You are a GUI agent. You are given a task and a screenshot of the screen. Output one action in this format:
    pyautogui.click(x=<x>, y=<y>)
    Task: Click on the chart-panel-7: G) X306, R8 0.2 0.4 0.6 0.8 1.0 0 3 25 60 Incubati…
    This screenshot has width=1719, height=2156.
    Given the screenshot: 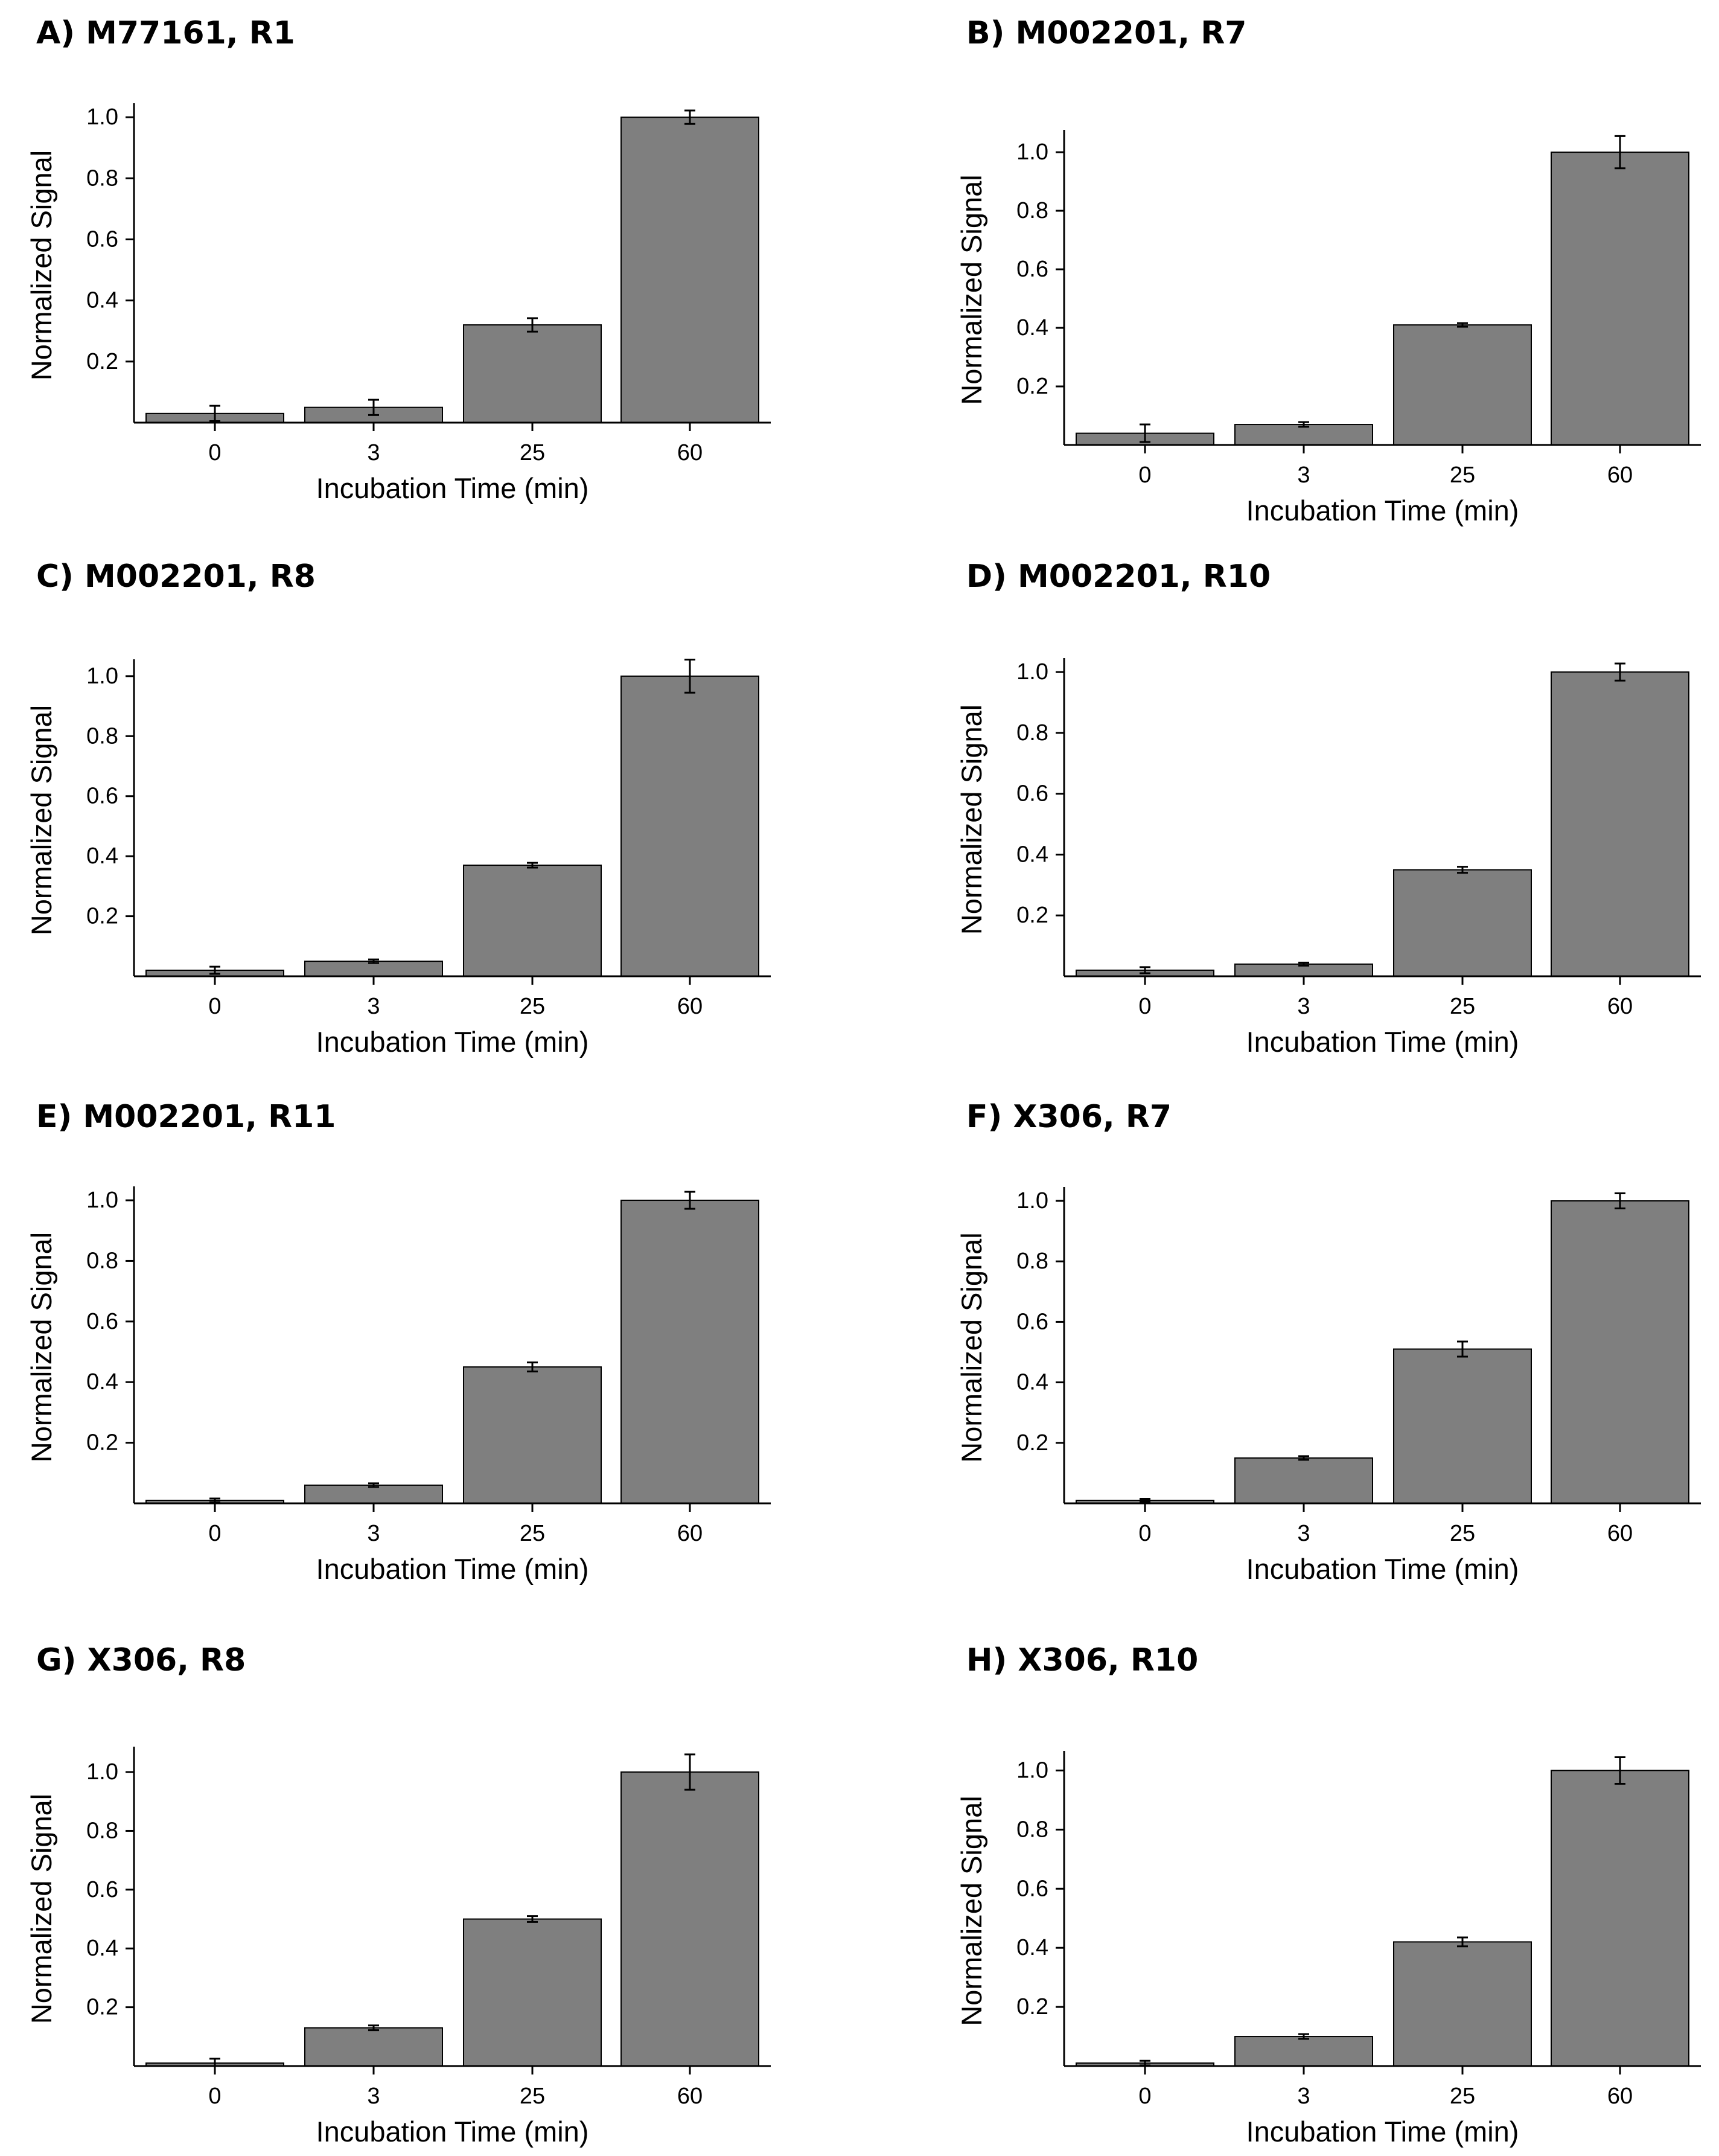 What is the action you would take?
    pyautogui.click(x=398, y=1895)
    